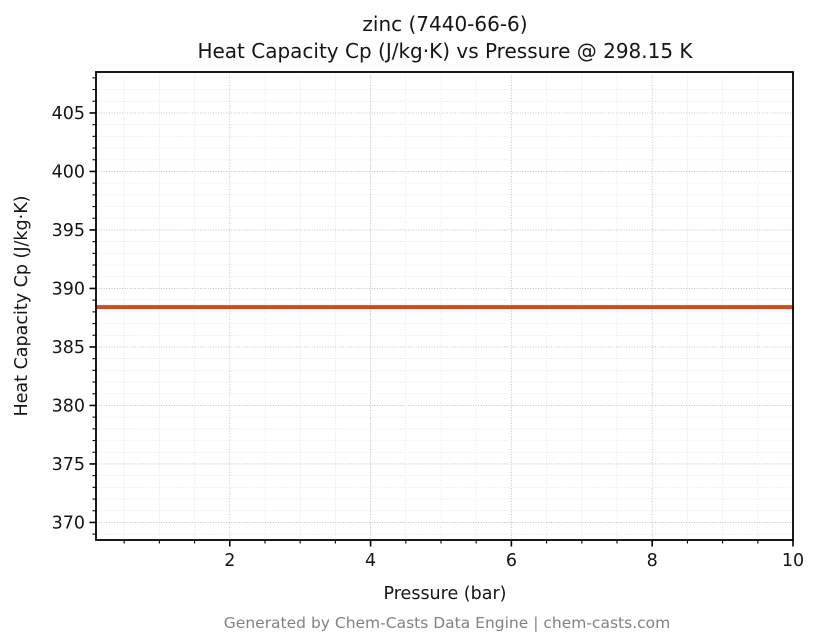 The width and height of the screenshot is (823, 644). What do you see at coordinates (444, 24) in the screenshot?
I see `chart-title: zinc (7440-66-6)` at bounding box center [444, 24].